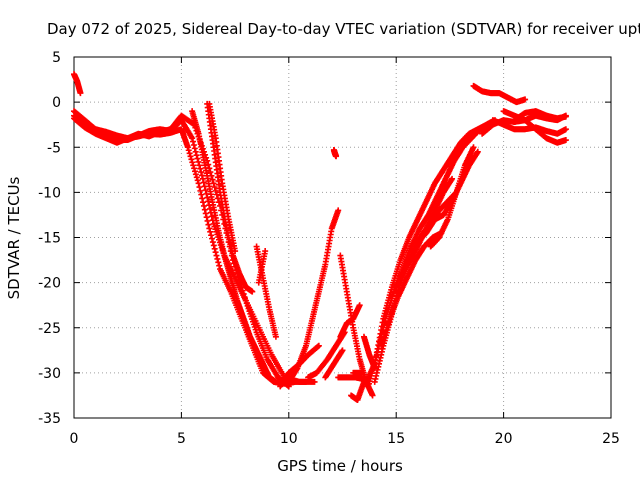  I want to click on x-tick-label: 25, so click(611, 439).